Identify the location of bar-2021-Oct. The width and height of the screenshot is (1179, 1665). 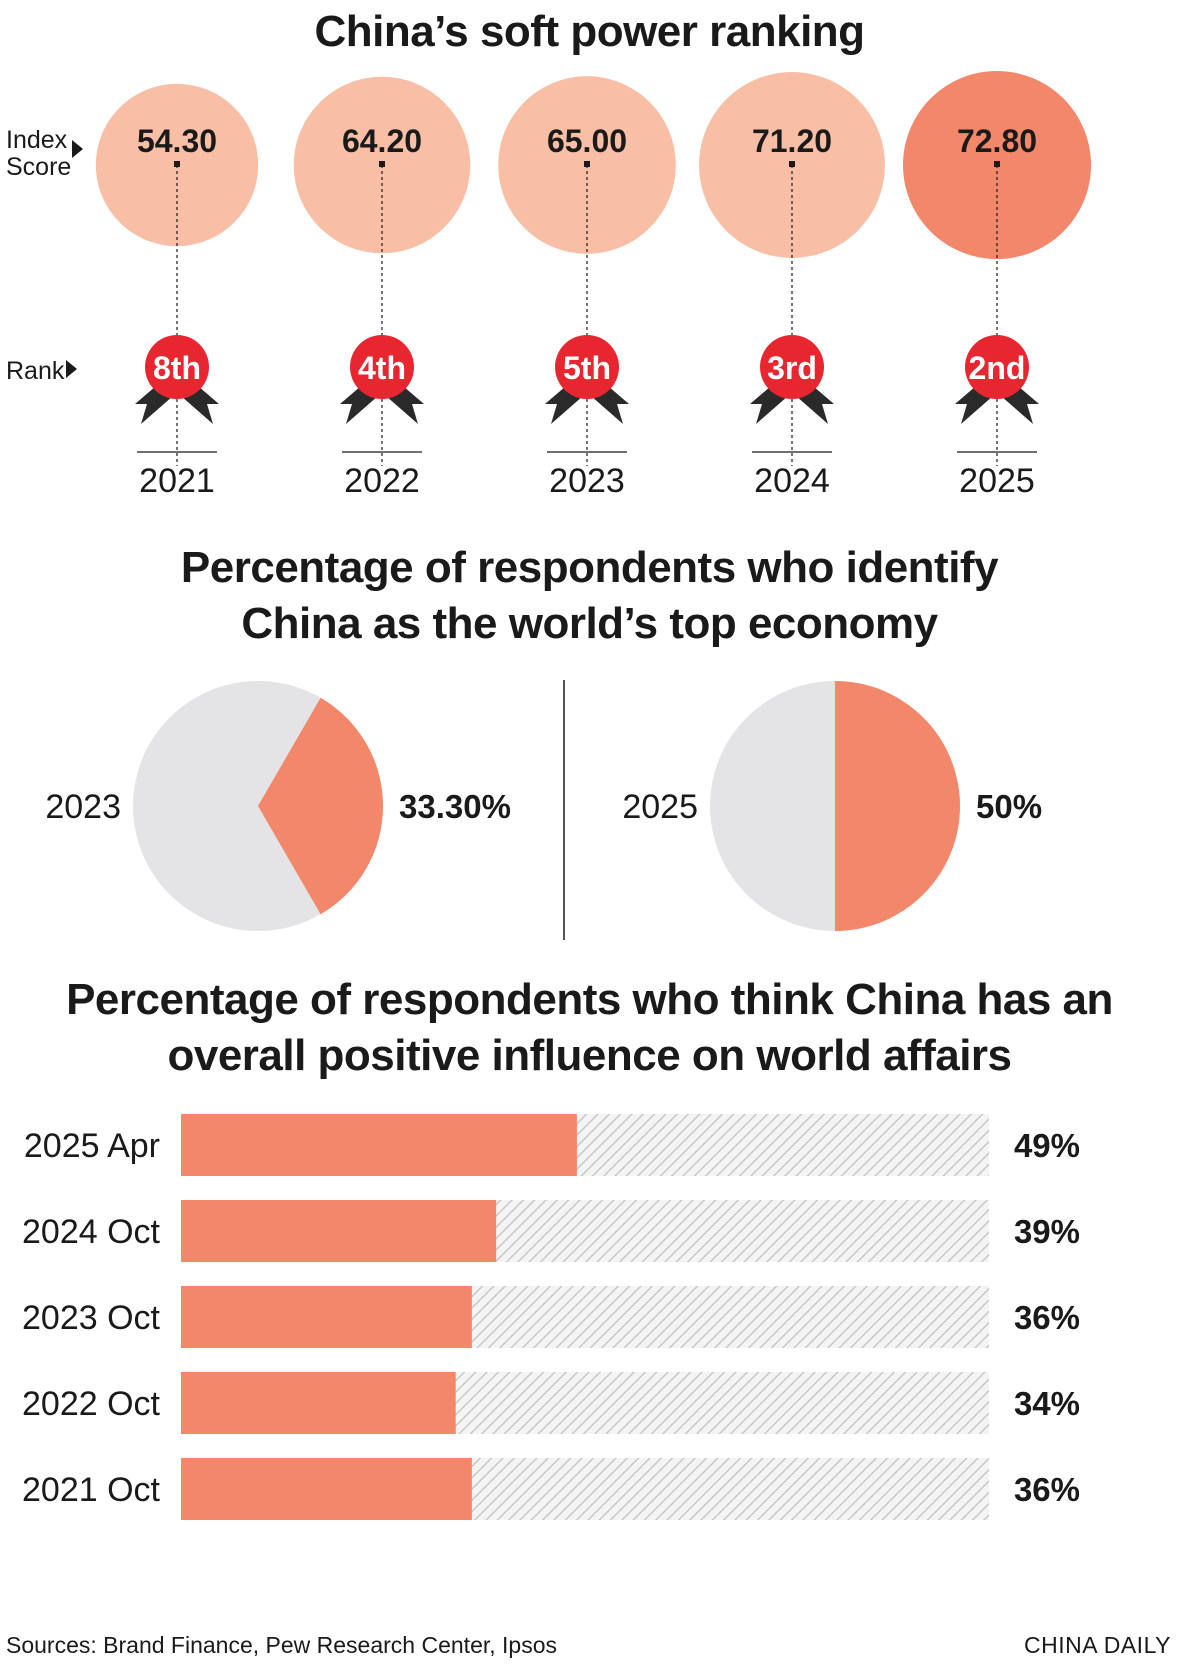
(326, 1489).